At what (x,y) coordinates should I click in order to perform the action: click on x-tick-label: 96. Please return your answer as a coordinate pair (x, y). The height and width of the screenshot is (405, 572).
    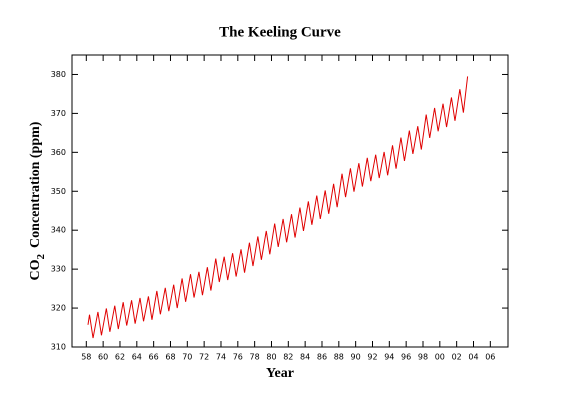
    Looking at the image, I should click on (406, 357).